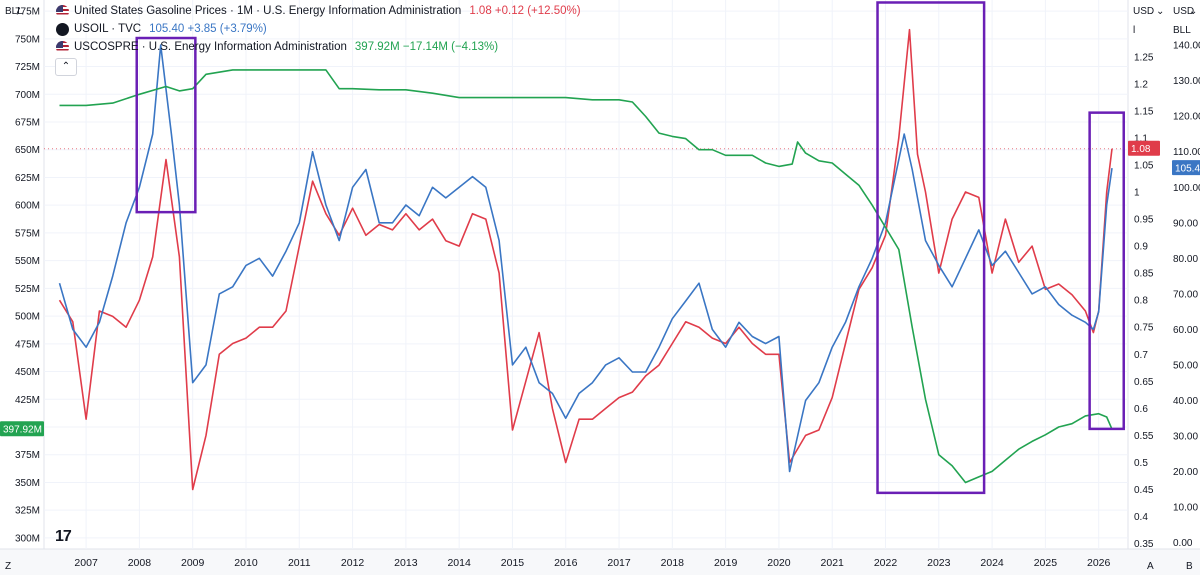 This screenshot has width=1200, height=575. What do you see at coordinates (1186, 188) in the screenshot?
I see `right-axis-2-tick-label: 100.00` at bounding box center [1186, 188].